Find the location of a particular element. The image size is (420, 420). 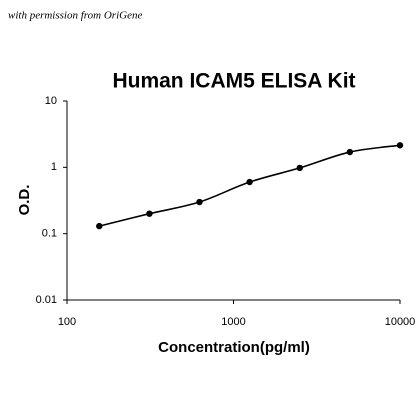

credit: with permission from OriGene is located at coordinates (75, 16).